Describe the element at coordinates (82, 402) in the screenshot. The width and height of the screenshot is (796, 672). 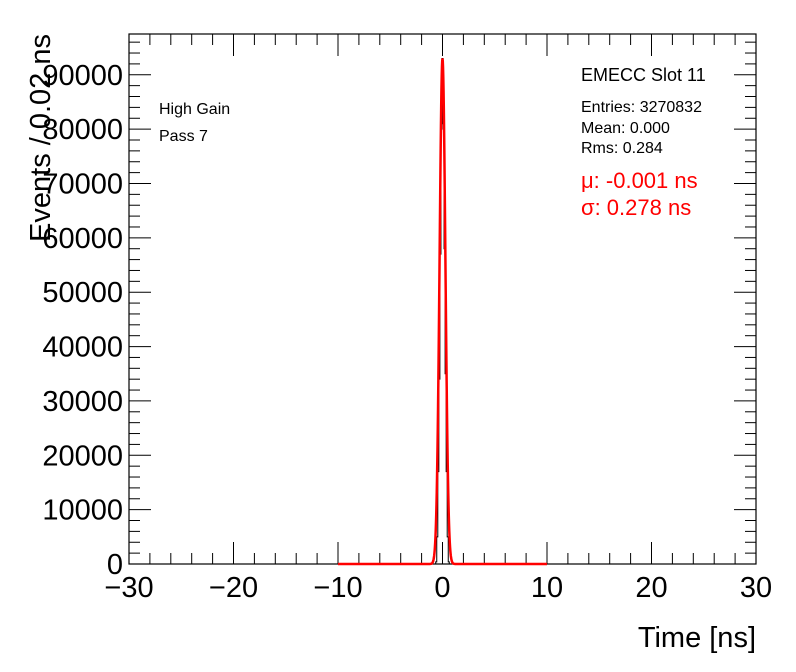
I see `y-tick-label: 30000` at that location.